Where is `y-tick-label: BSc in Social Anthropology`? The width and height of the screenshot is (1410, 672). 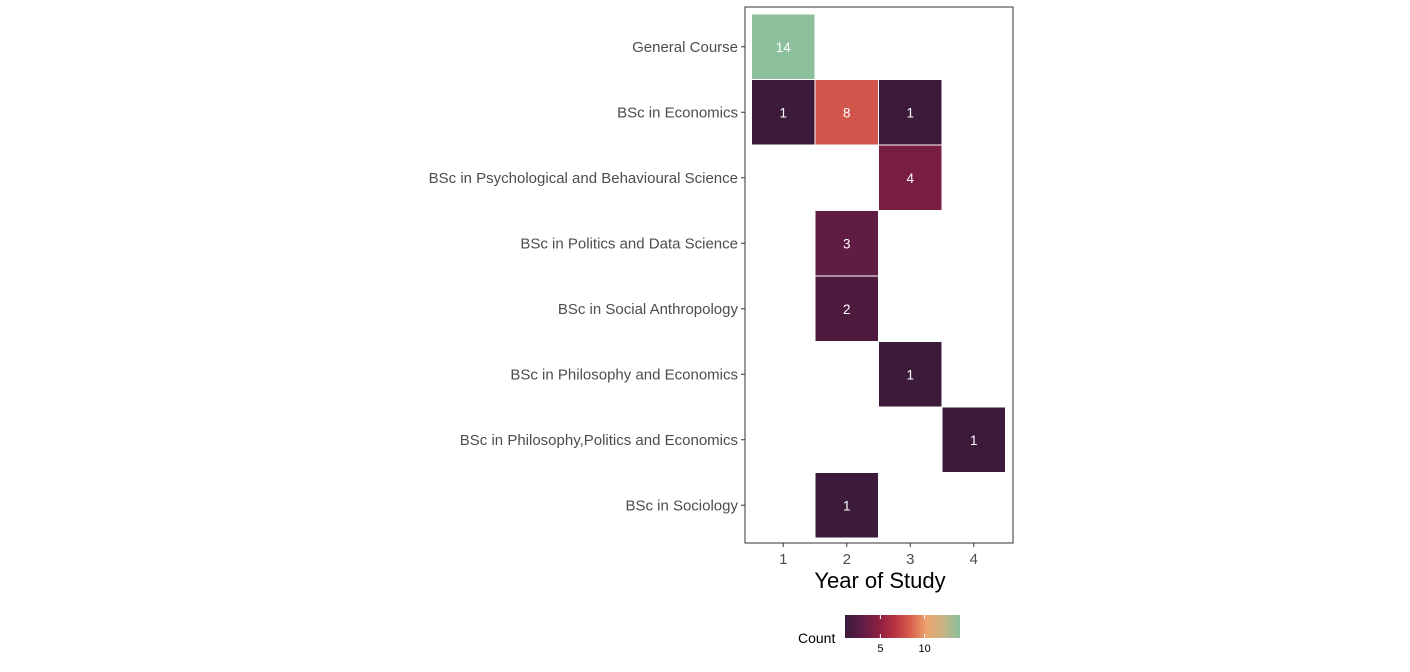 y-tick-label: BSc in Social Anthropology is located at coordinates (648, 309).